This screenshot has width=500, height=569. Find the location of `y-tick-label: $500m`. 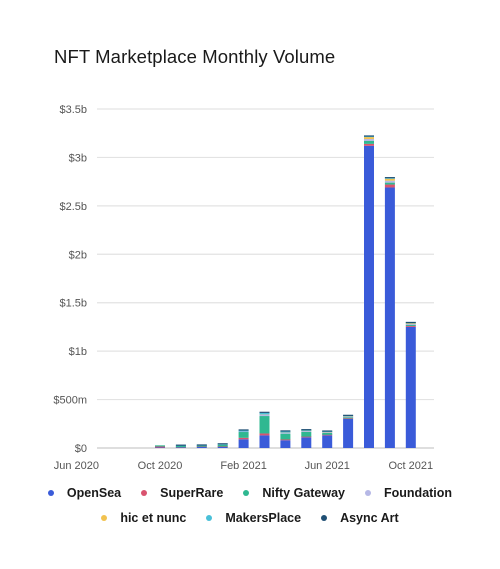

y-tick-label: $500m is located at coordinates (70, 401).